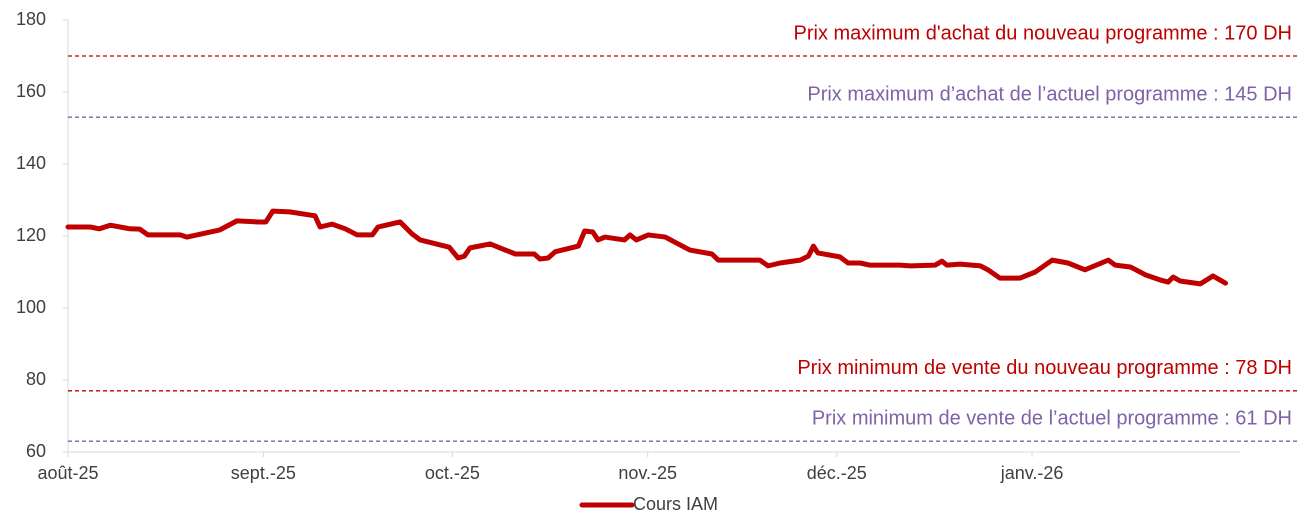  Describe the element at coordinates (263, 473) in the screenshot. I see `x-tick-label: sept.-25` at that location.